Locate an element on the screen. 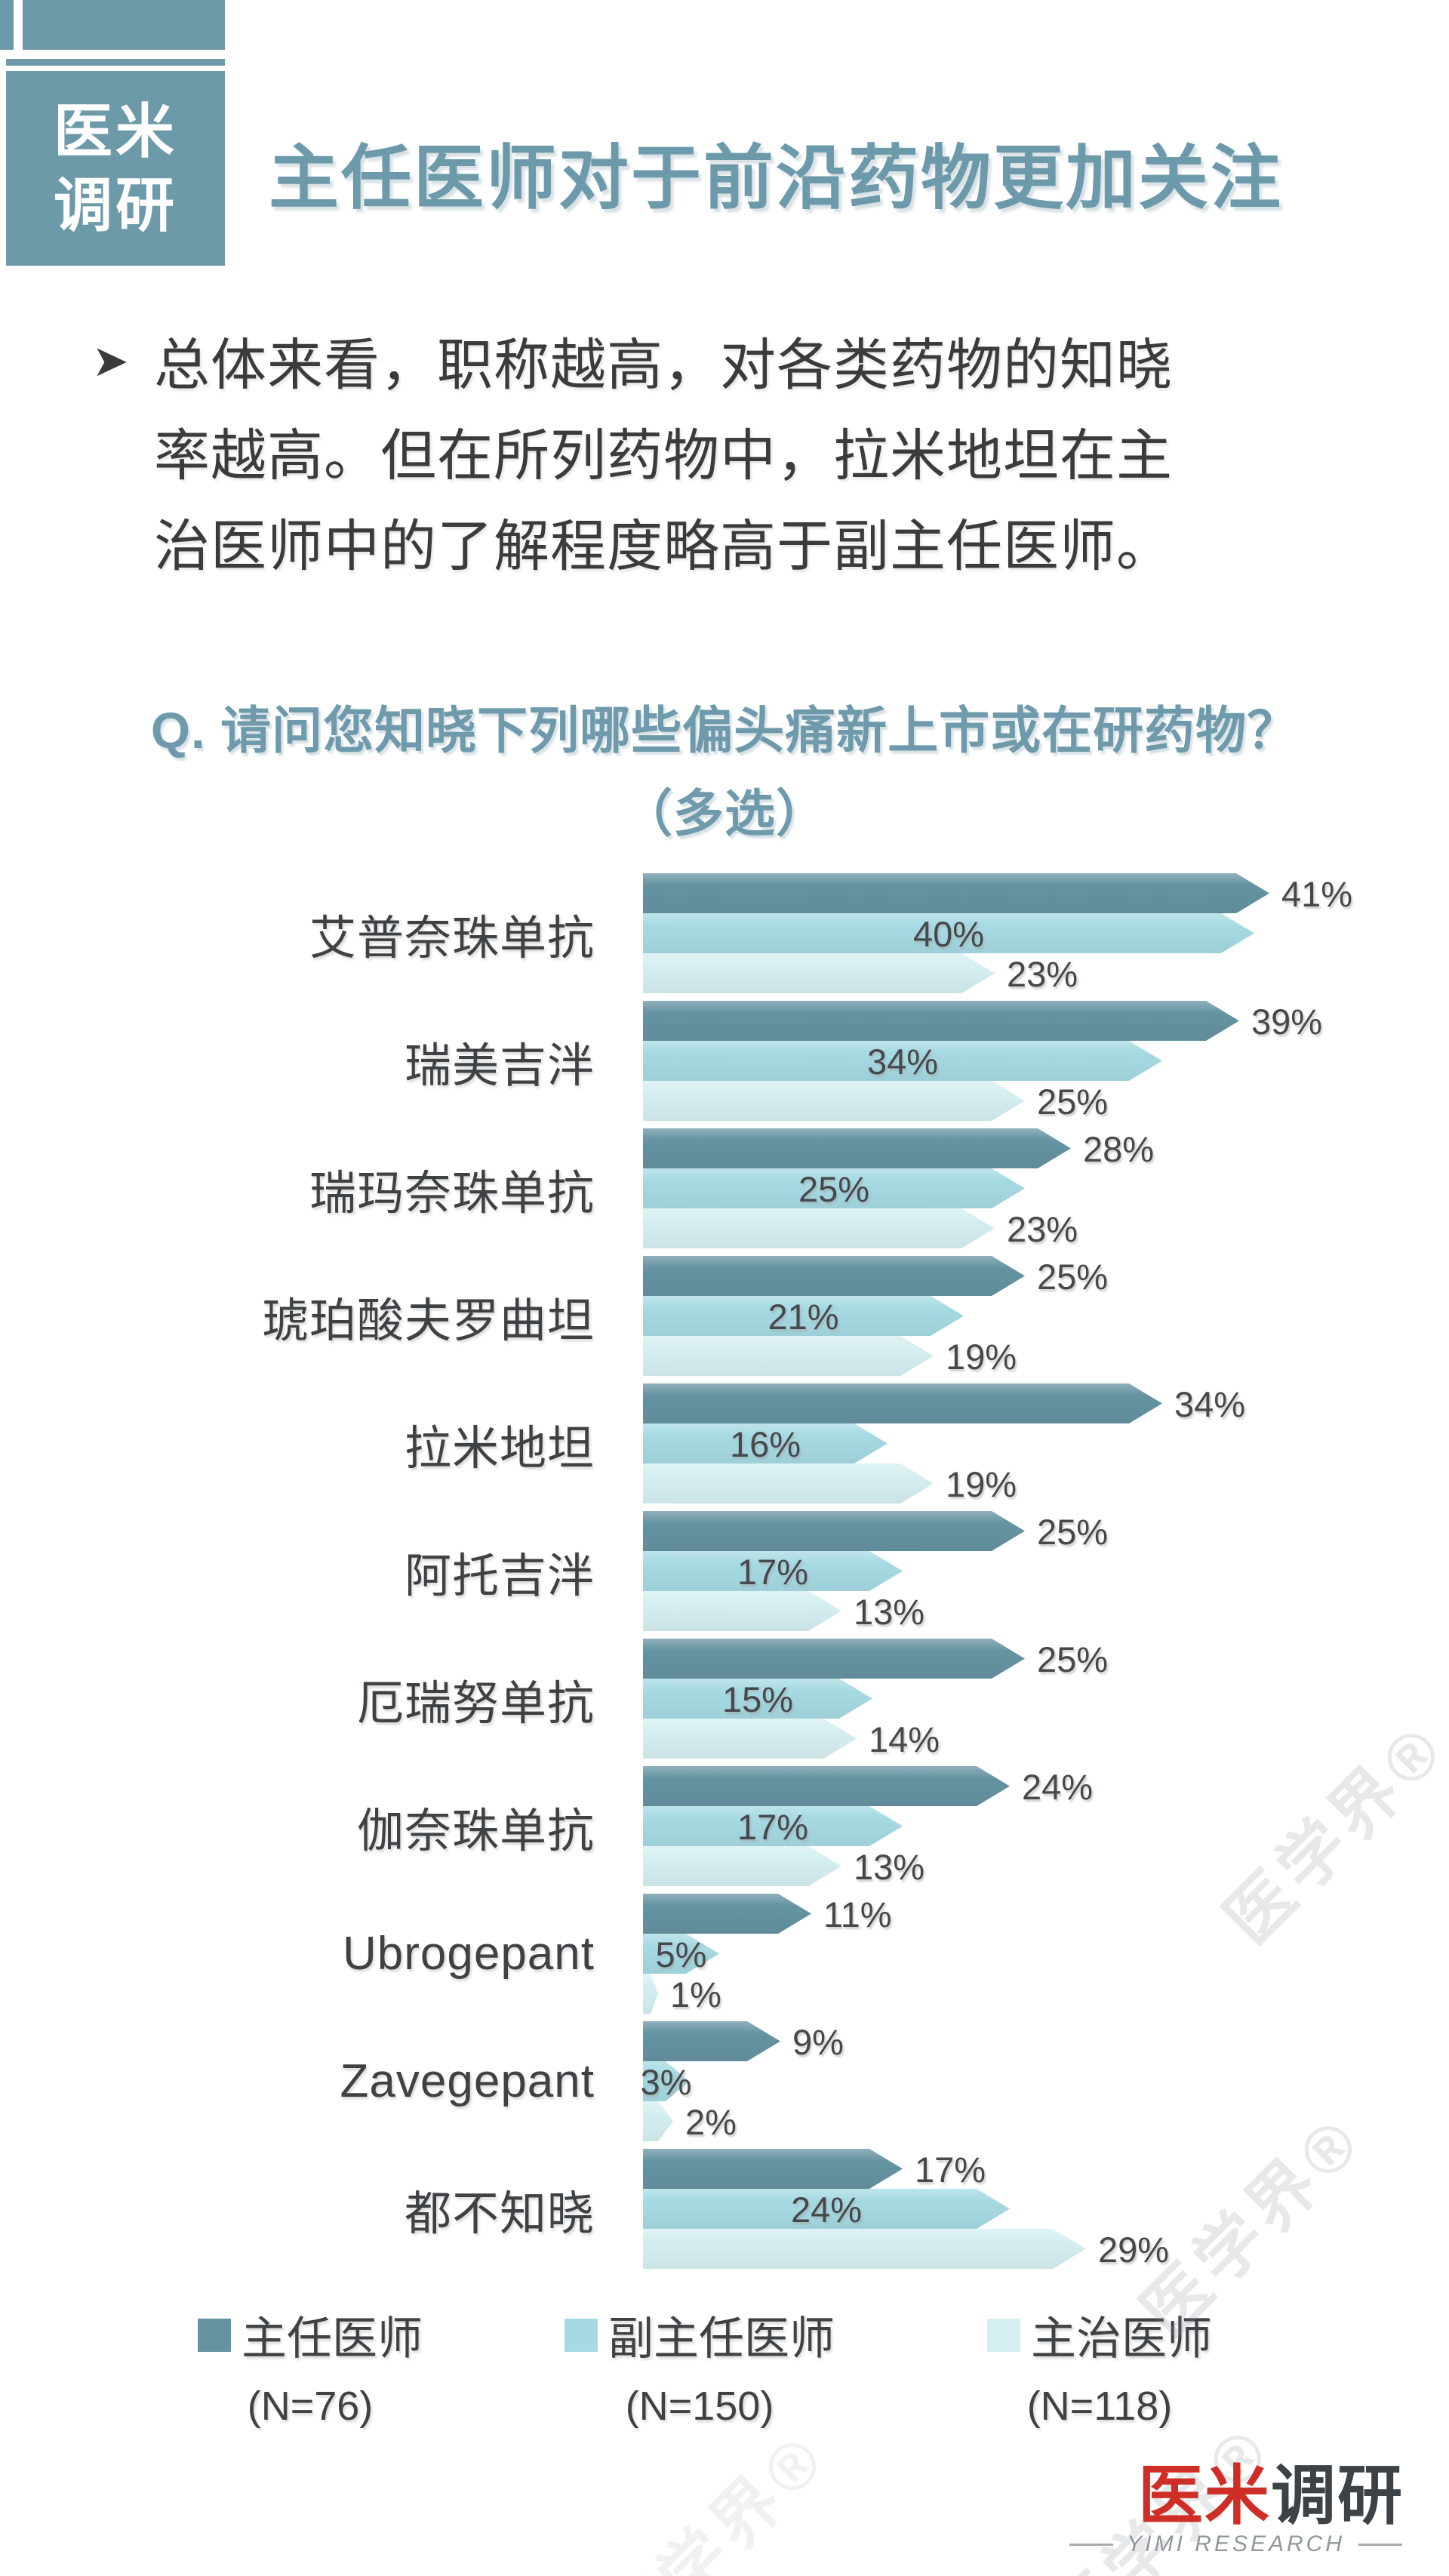 Image resolution: width=1449 pixels, height=2576 pixels. value-label: 9% is located at coordinates (818, 2042).